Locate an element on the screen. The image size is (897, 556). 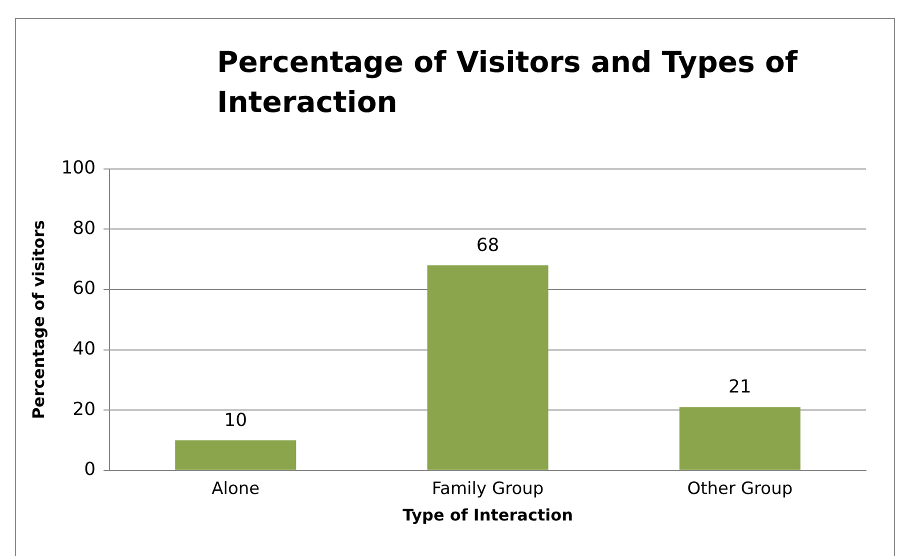
y-tick-label: 0 is located at coordinates (90, 469).